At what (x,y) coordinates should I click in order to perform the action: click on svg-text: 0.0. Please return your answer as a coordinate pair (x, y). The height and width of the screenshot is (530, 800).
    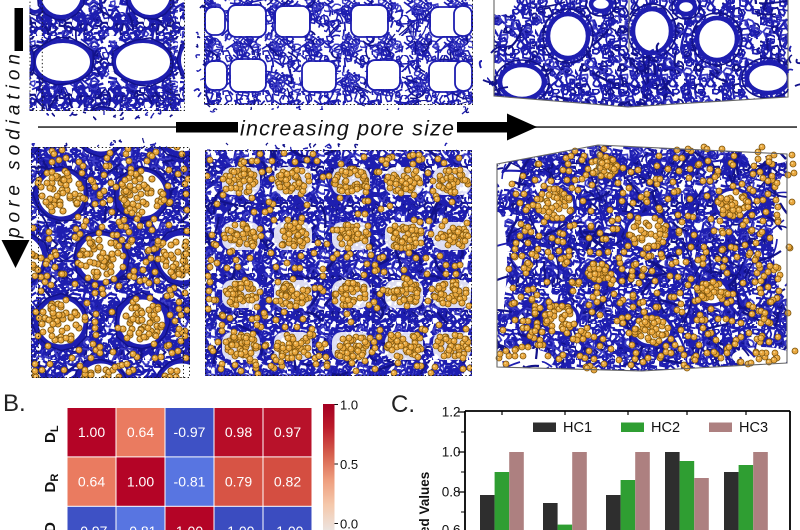
    Looking at the image, I should click on (349, 523).